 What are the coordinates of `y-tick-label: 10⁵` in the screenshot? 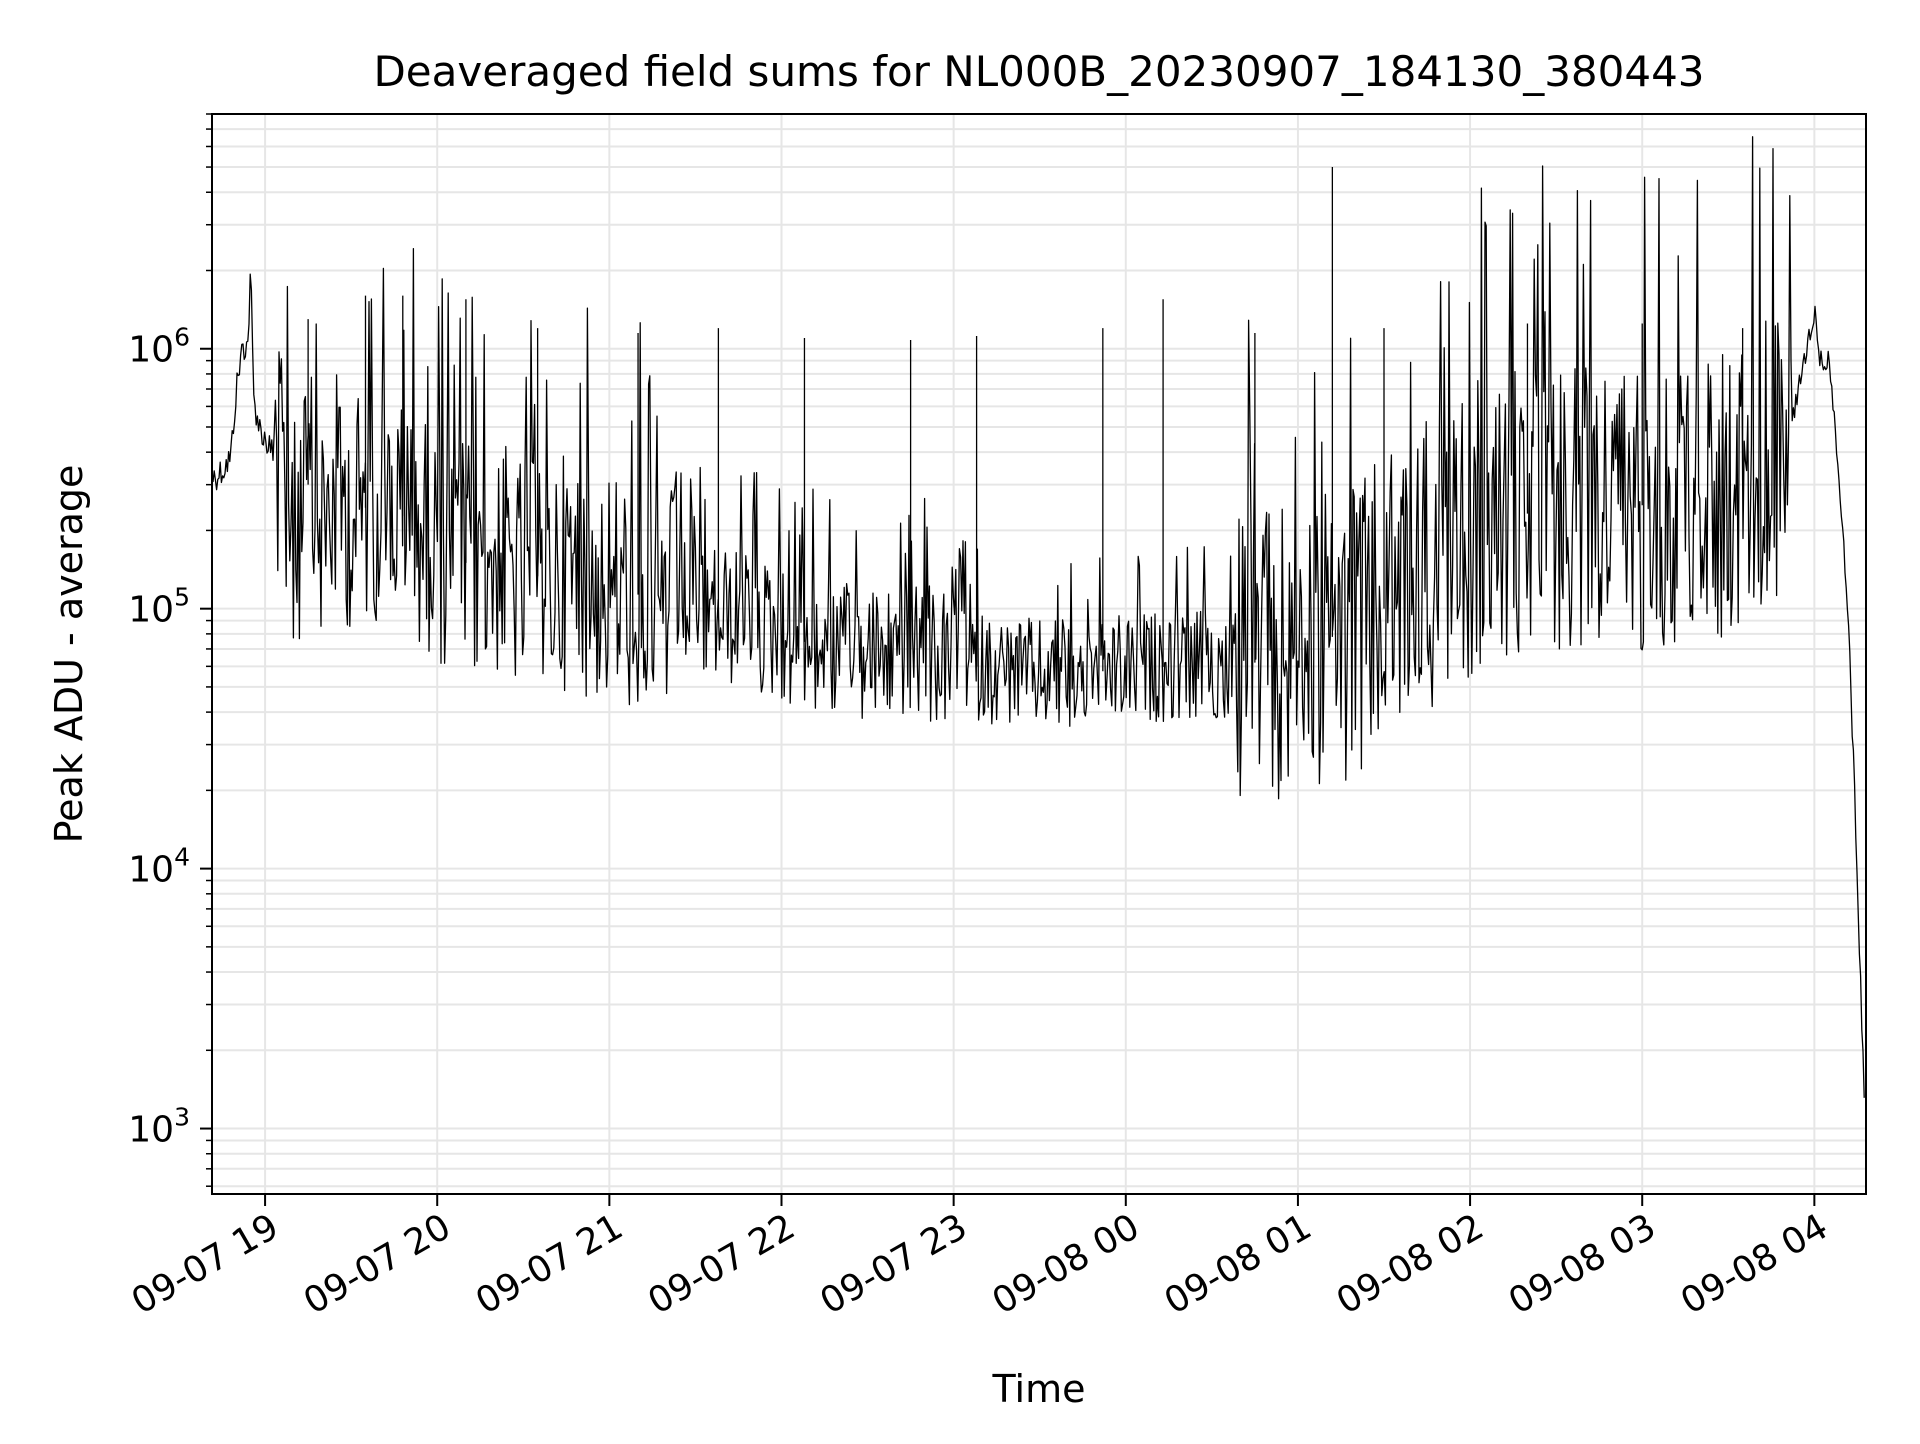 It's located at (159, 607).